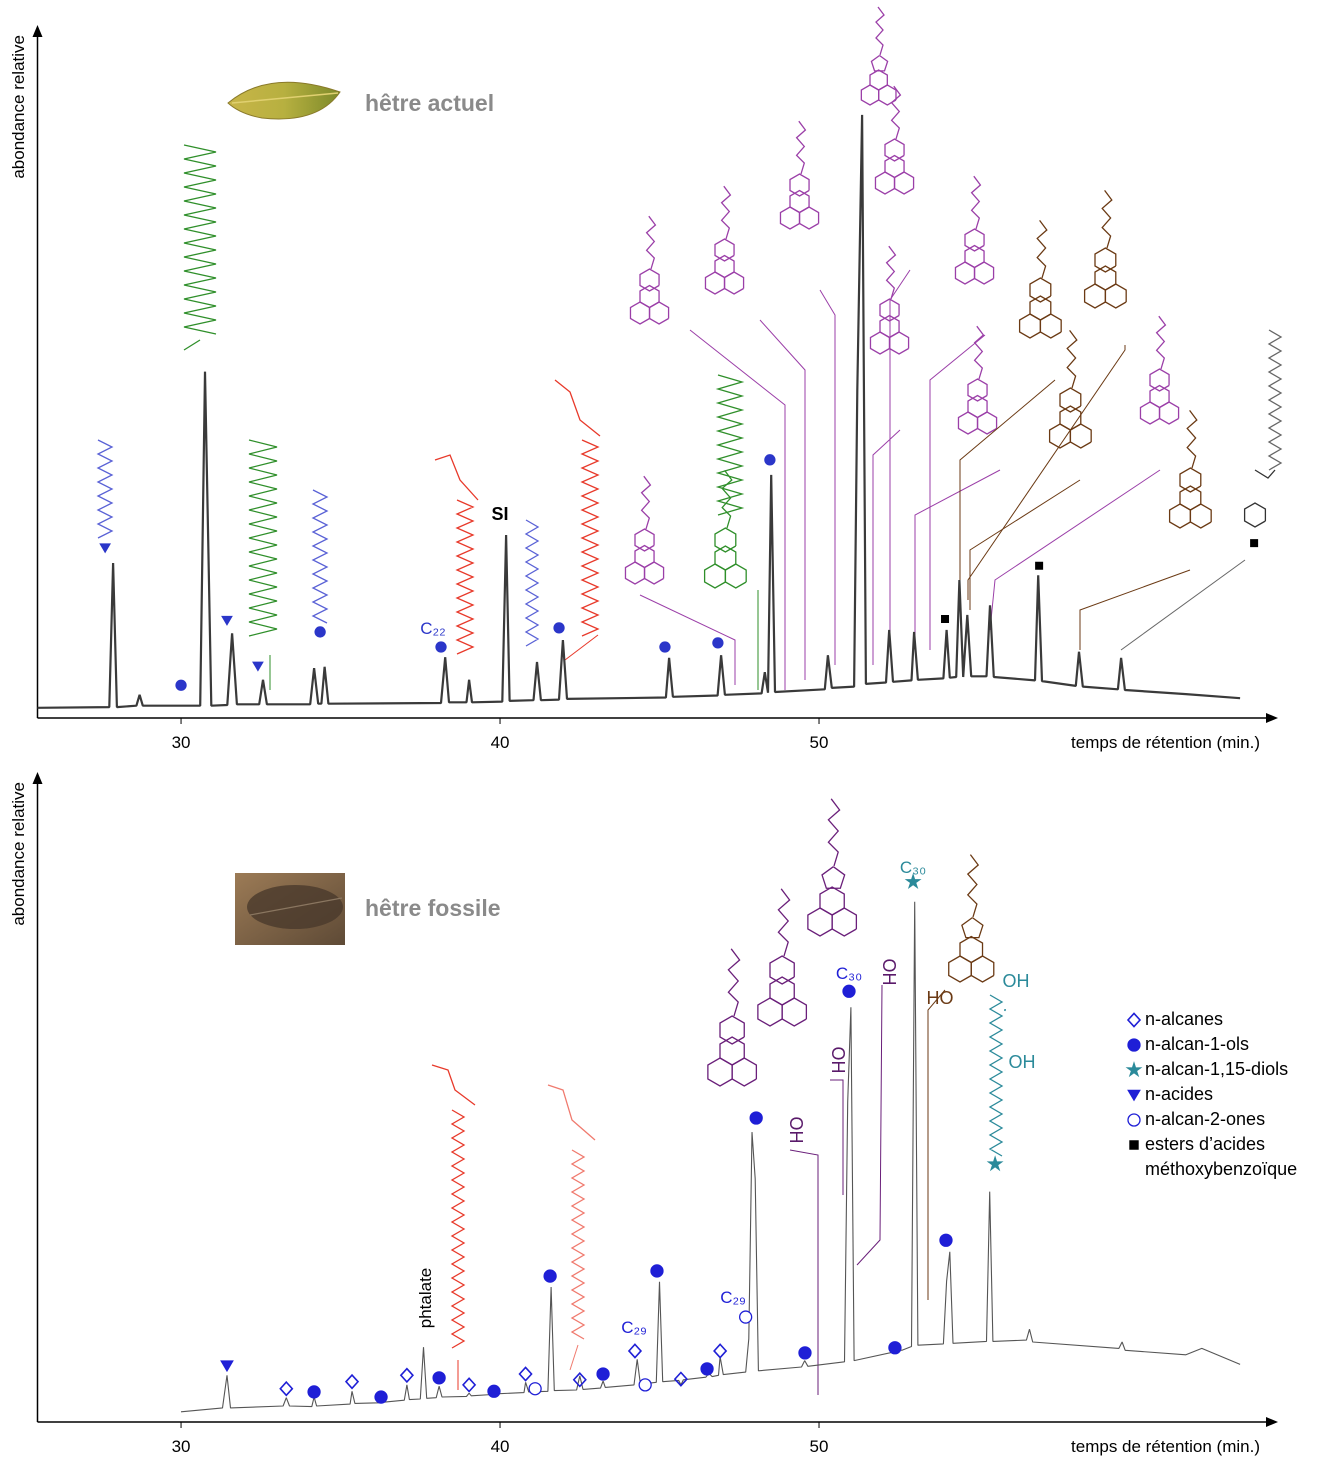 Image resolution: width=1327 pixels, height=1474 pixels. Describe the element at coordinates (1179, 1094) in the screenshot. I see `legend-label: n-acides` at that location.